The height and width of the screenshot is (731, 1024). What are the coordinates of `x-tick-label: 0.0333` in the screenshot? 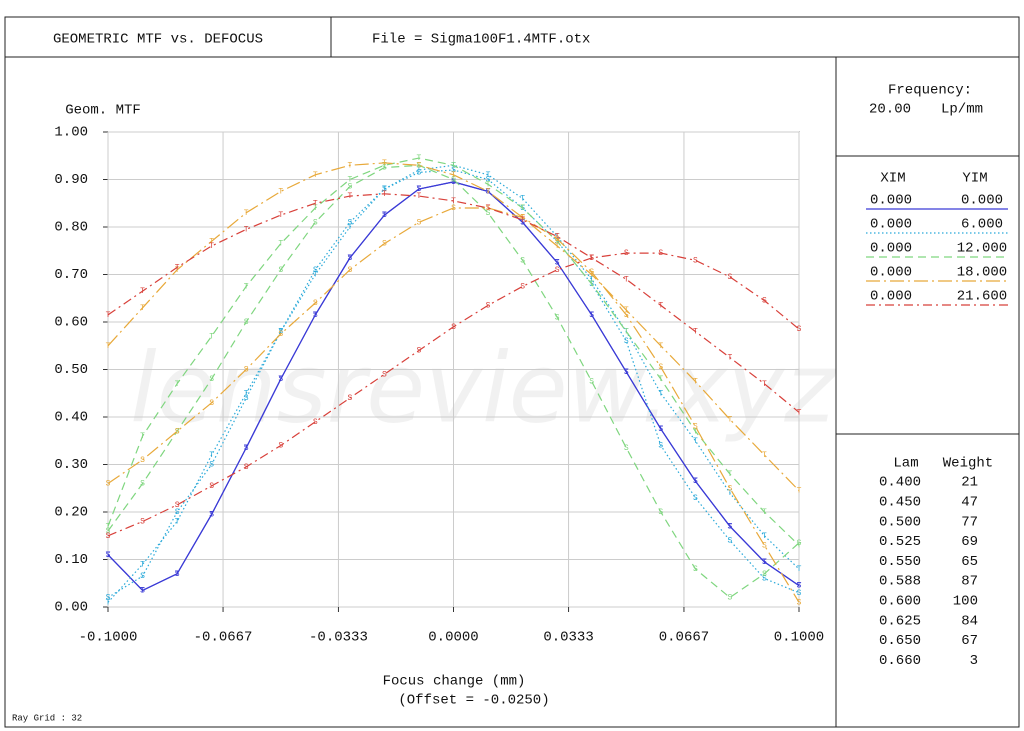 It's located at (568, 638).